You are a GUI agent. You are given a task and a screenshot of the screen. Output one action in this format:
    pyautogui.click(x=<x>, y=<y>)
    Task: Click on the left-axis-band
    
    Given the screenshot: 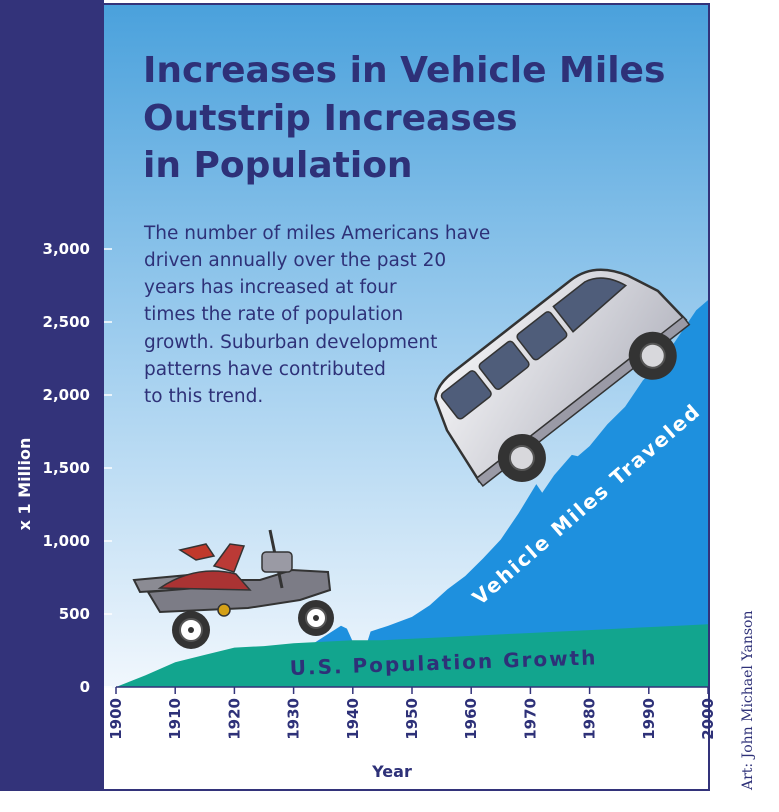 What is the action you would take?
    pyautogui.click(x=52, y=395)
    